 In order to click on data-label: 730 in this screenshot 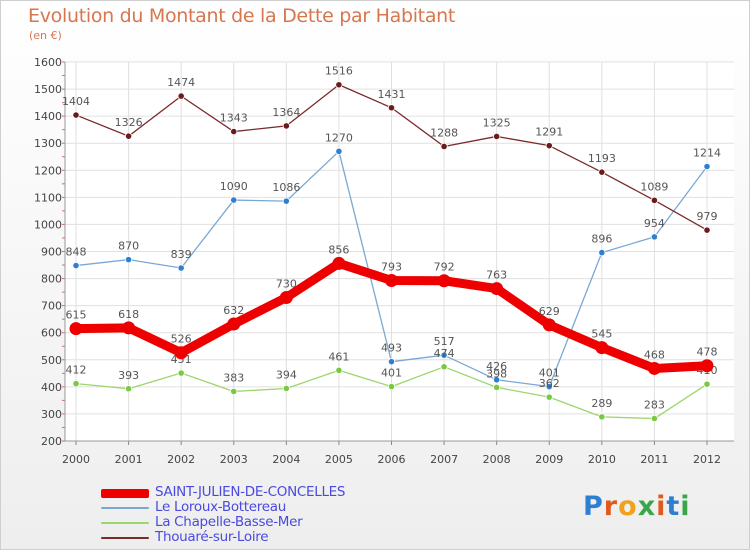, I will do `click(286, 284)`.